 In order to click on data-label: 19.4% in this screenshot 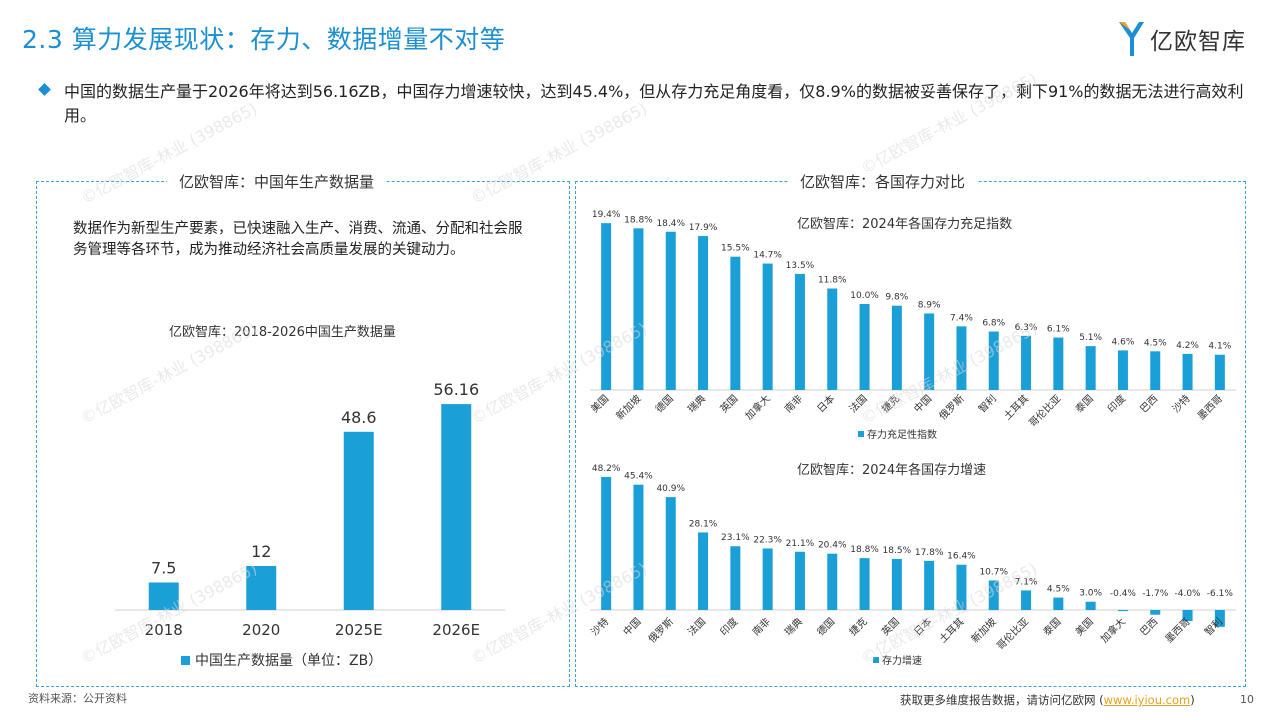, I will do `click(606, 215)`.